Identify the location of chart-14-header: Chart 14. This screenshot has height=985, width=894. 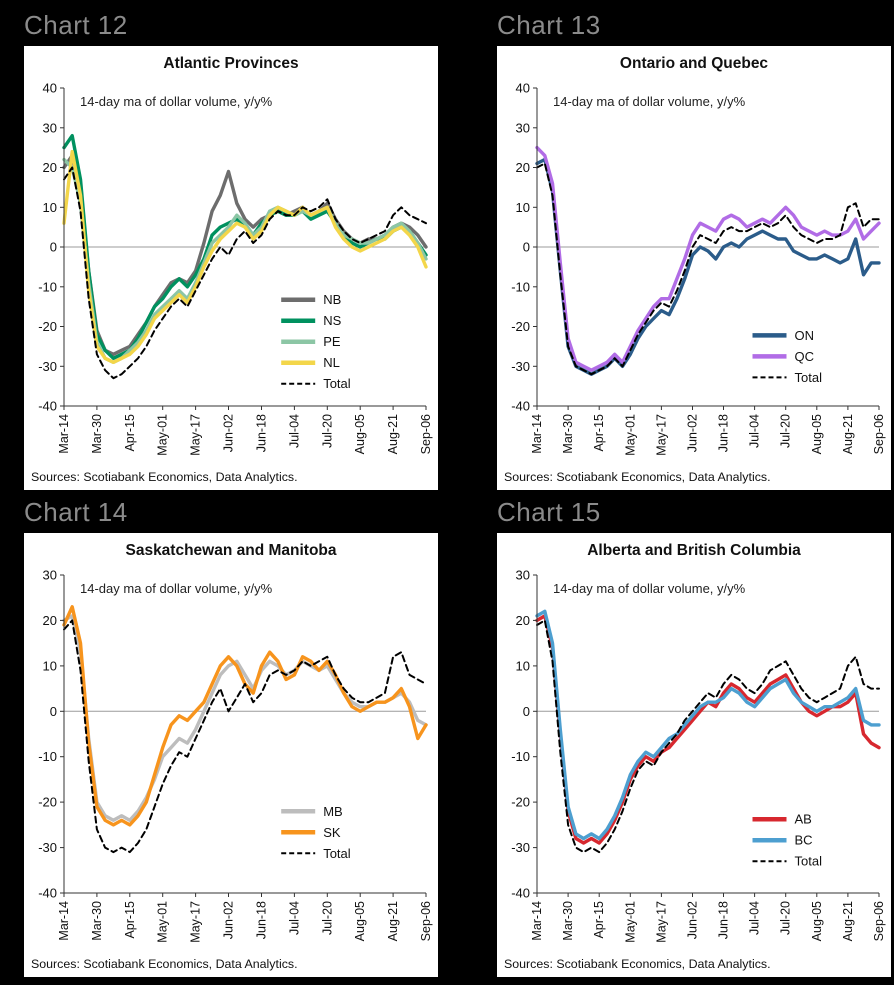
(76, 512).